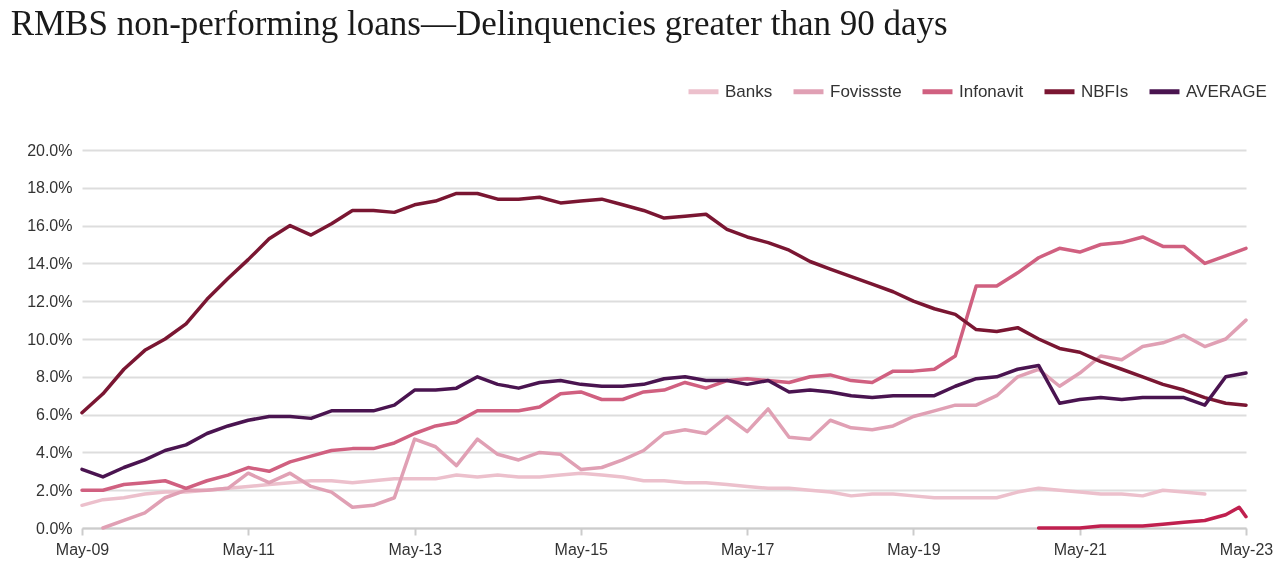 This screenshot has height=570, width=1286. What do you see at coordinates (50, 301) in the screenshot?
I see `y-tick-label: 12.0%` at bounding box center [50, 301].